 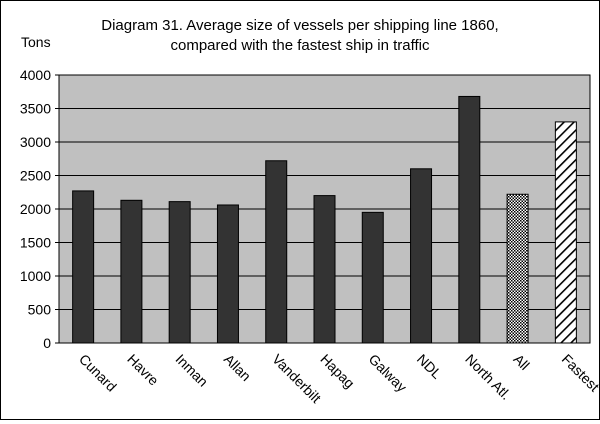 What do you see at coordinates (40, 310) in the screenshot?
I see `y-tick-label: 500` at bounding box center [40, 310].